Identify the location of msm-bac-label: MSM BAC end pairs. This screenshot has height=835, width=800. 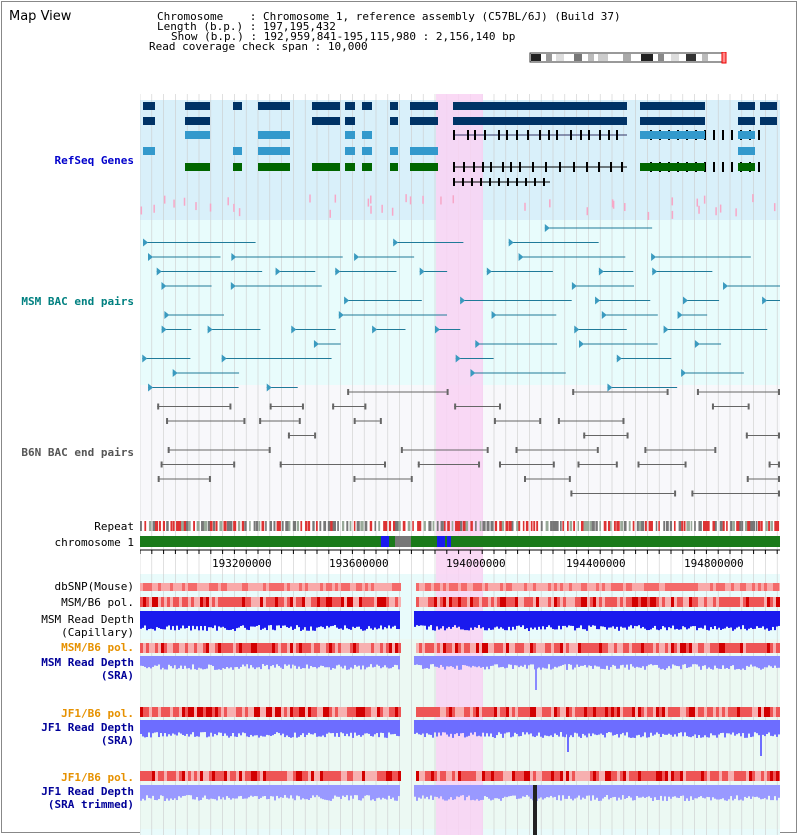
(77, 301).